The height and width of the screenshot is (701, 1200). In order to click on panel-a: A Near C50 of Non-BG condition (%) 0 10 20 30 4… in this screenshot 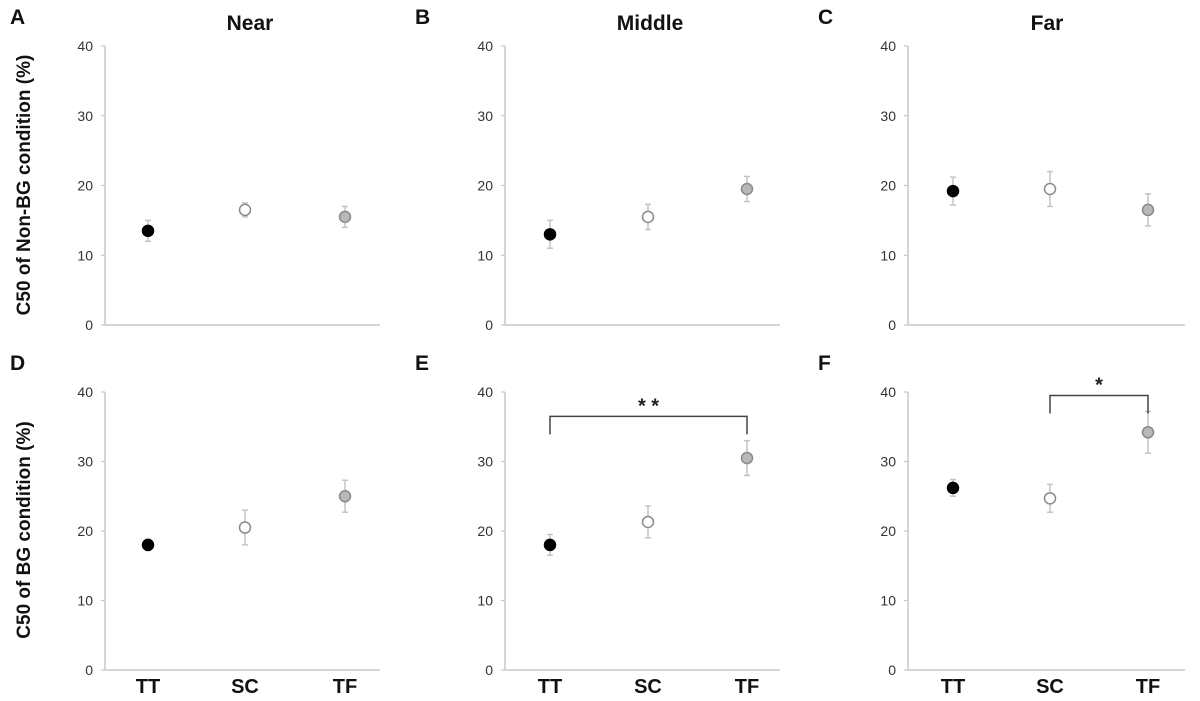, I will do `click(195, 169)`.